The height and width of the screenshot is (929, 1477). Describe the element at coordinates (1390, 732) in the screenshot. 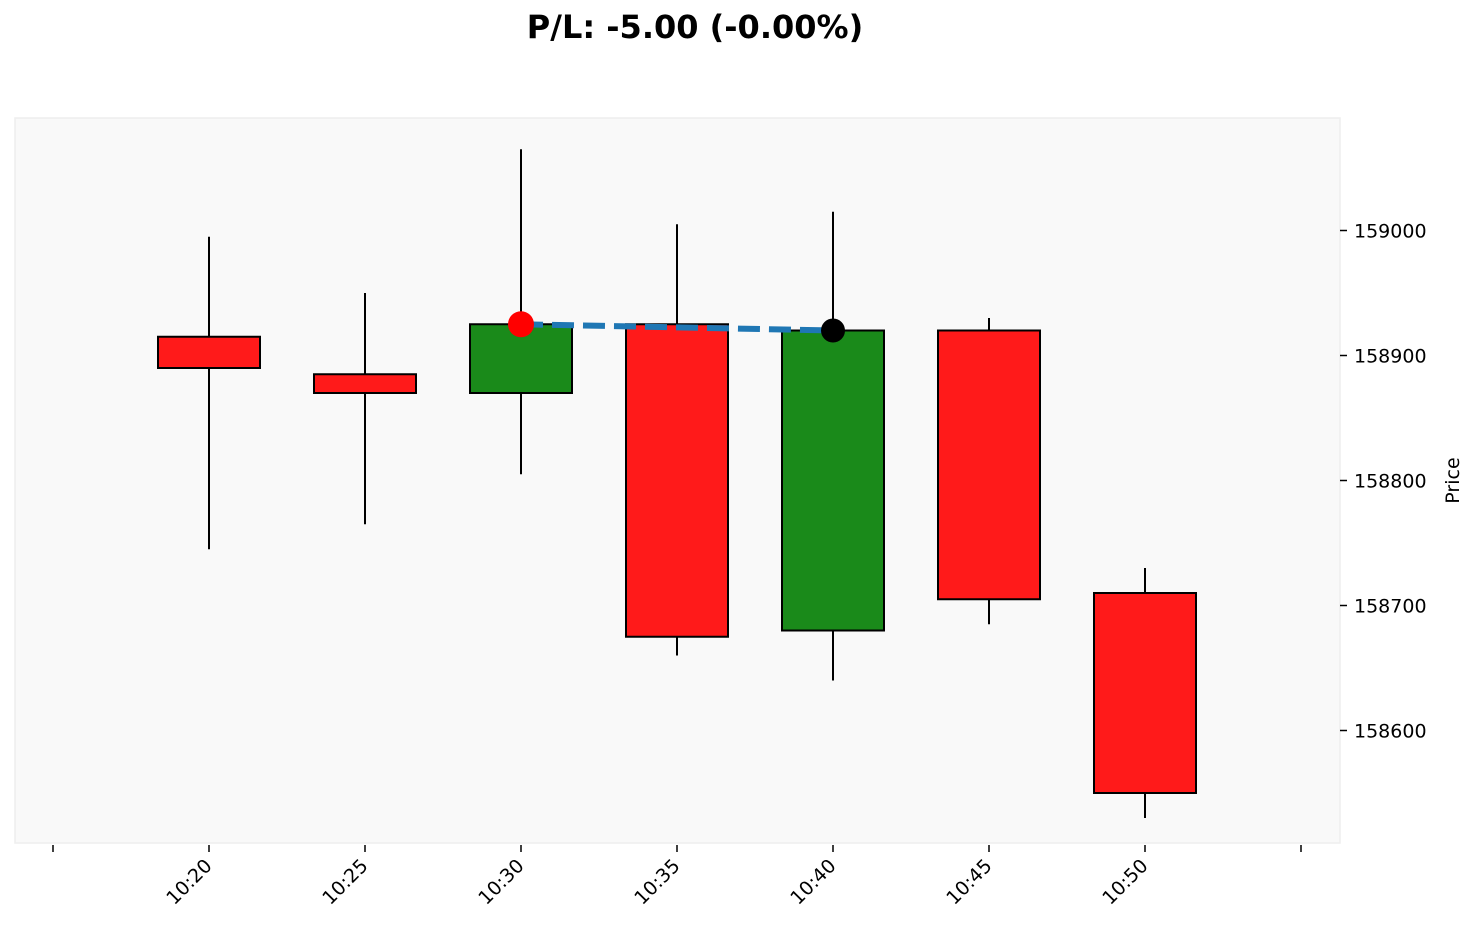

I see `y-tick-label: 158600` at that location.